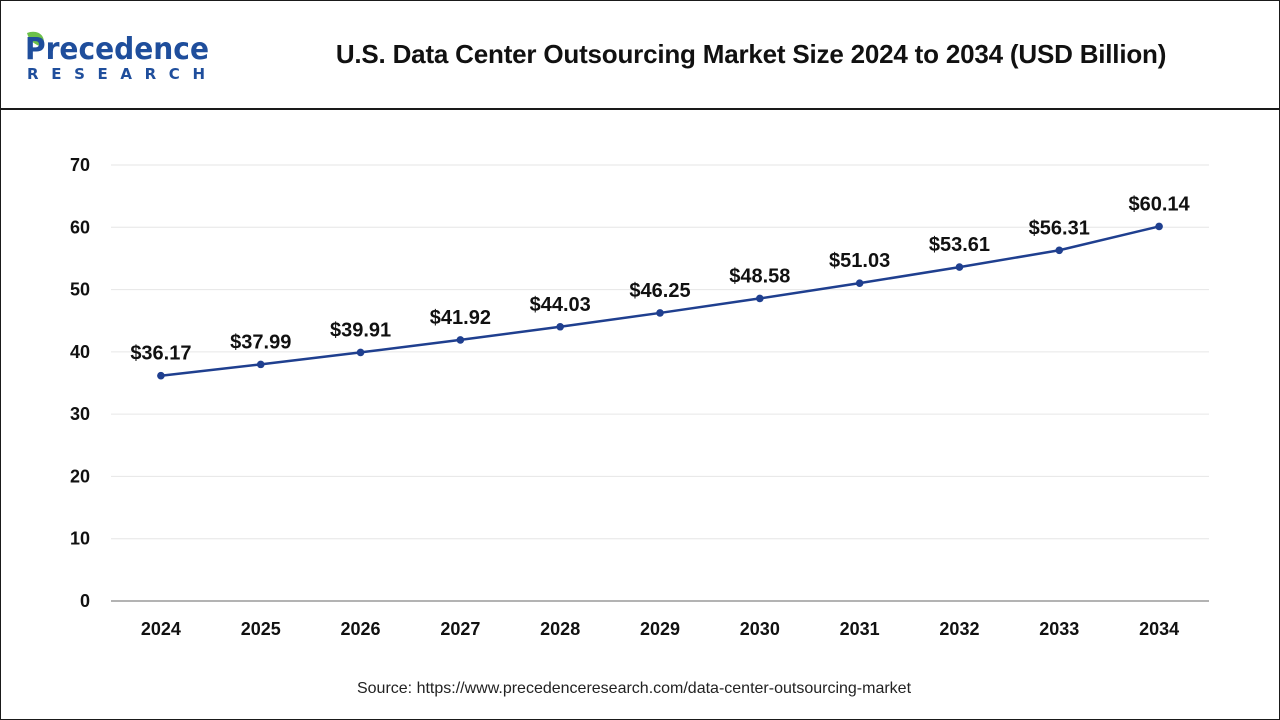 The image size is (1280, 720). Describe the element at coordinates (260, 342) in the screenshot. I see `data-label: $37.99` at that location.